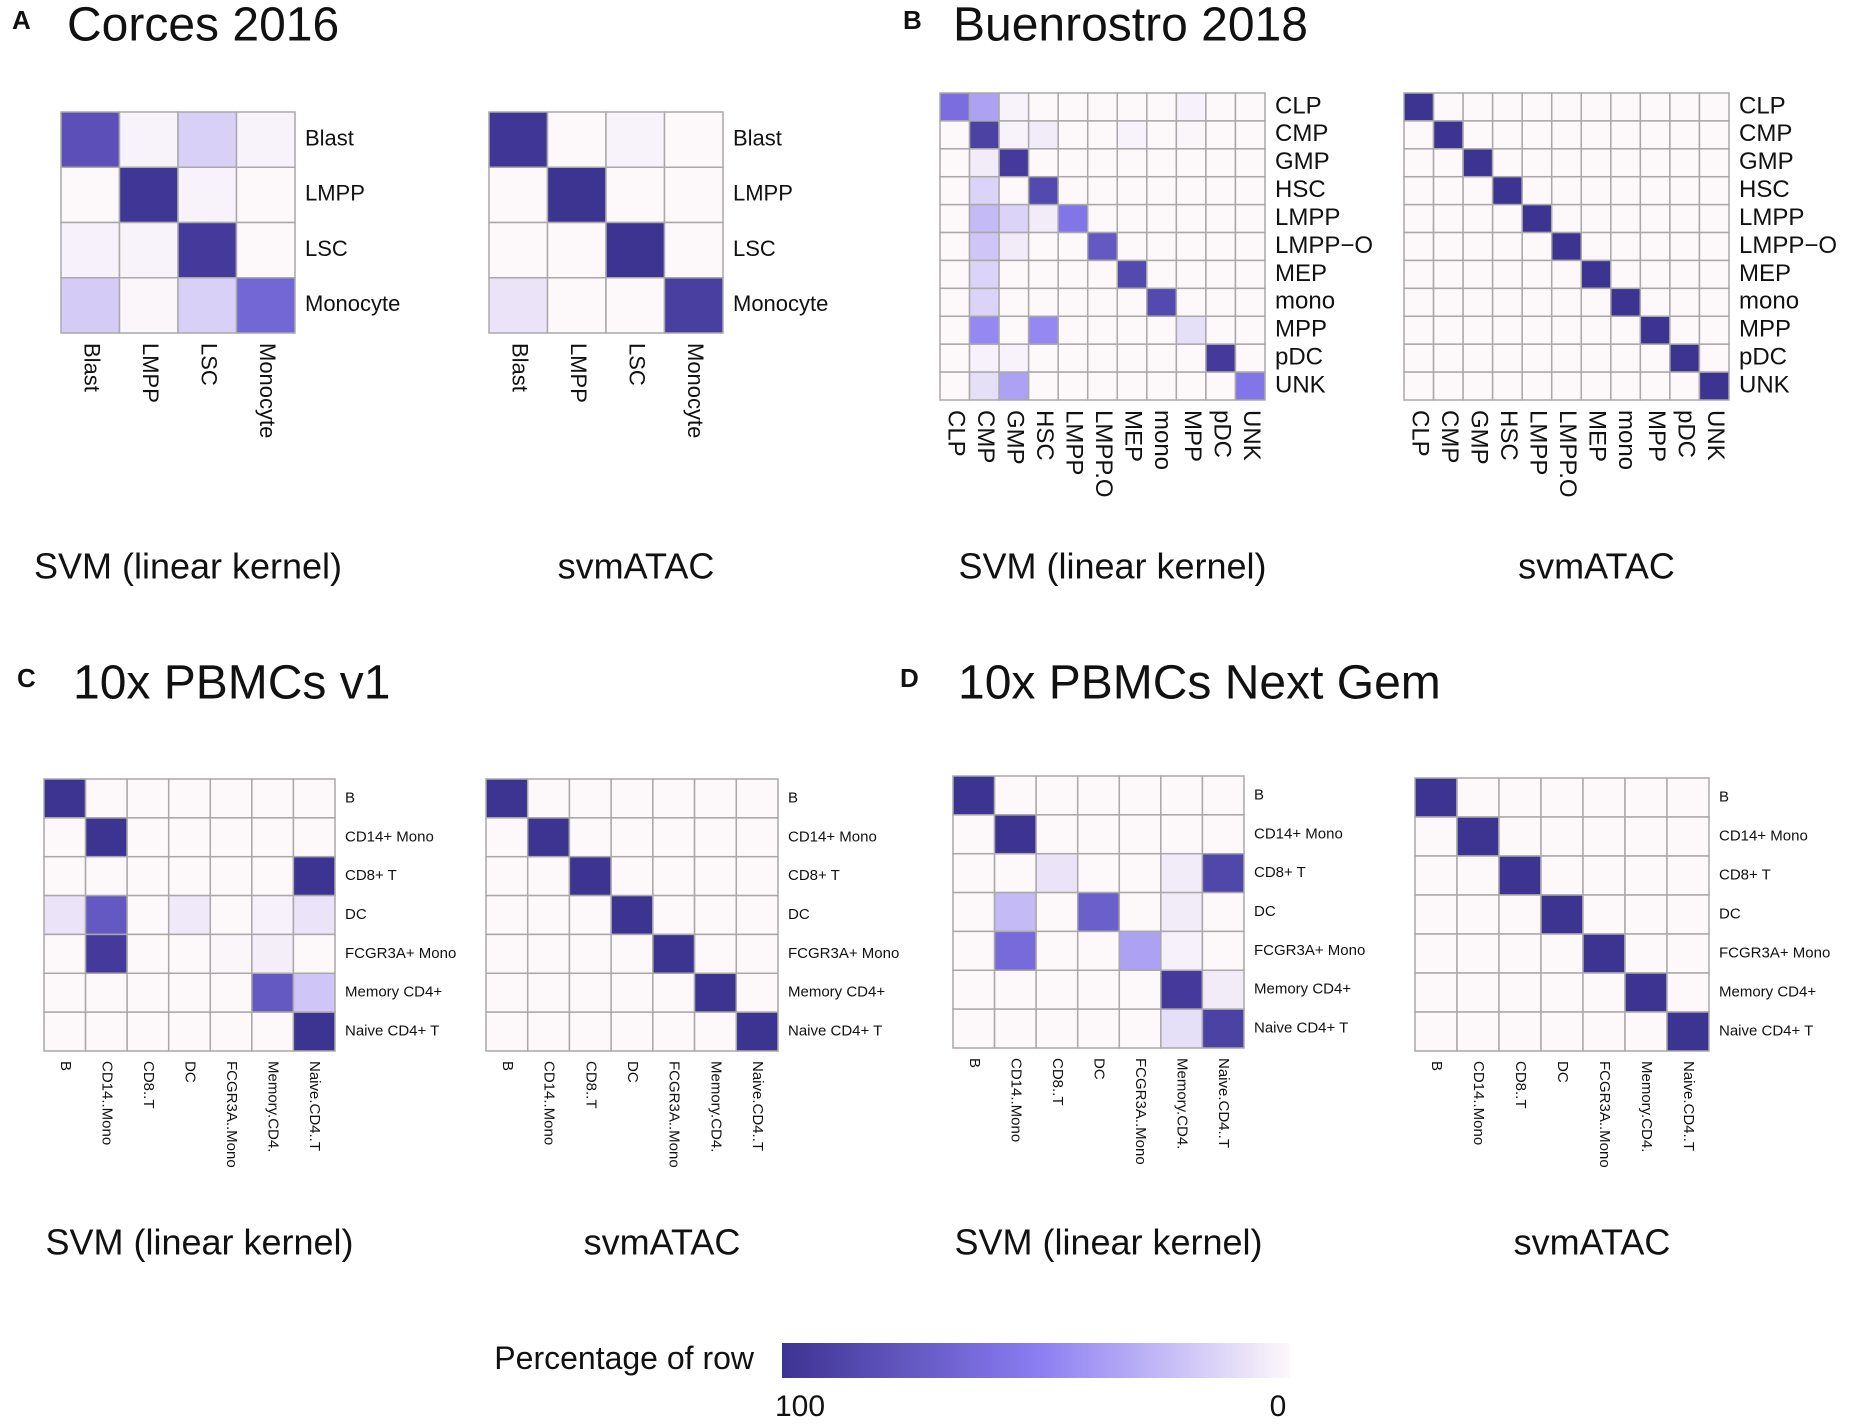  I want to click on row-label: Blast, so click(757, 137).